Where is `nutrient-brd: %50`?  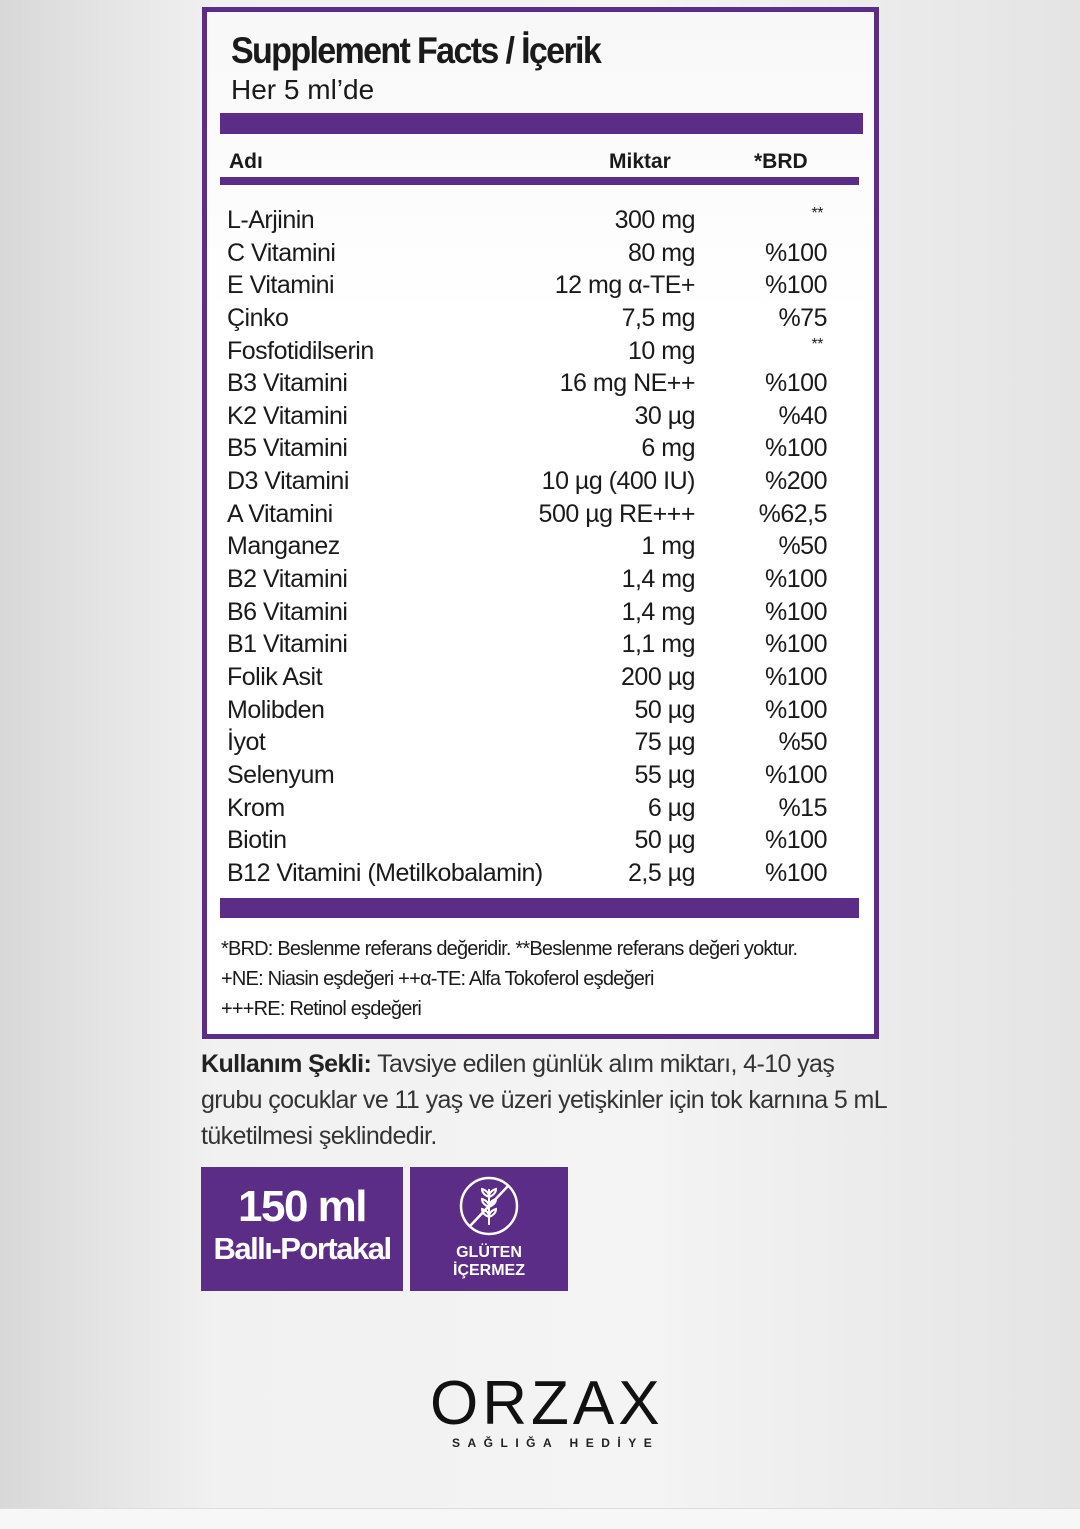
nutrient-brd: %50 is located at coordinates (802, 546).